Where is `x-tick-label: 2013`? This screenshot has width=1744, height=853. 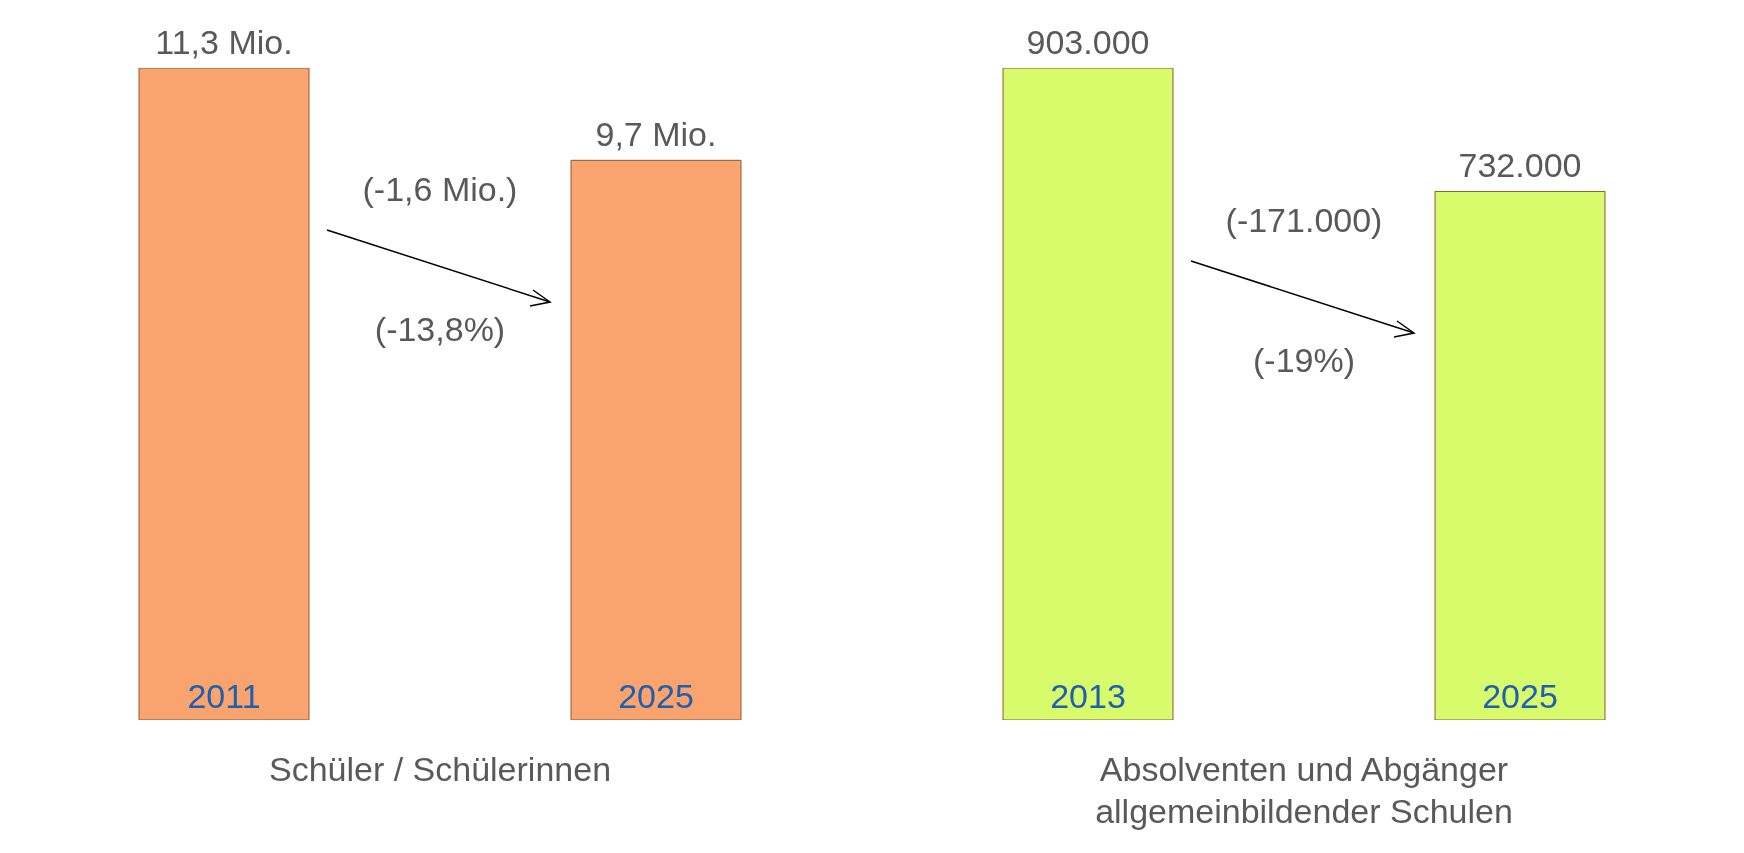
x-tick-label: 2013 is located at coordinates (1088, 696).